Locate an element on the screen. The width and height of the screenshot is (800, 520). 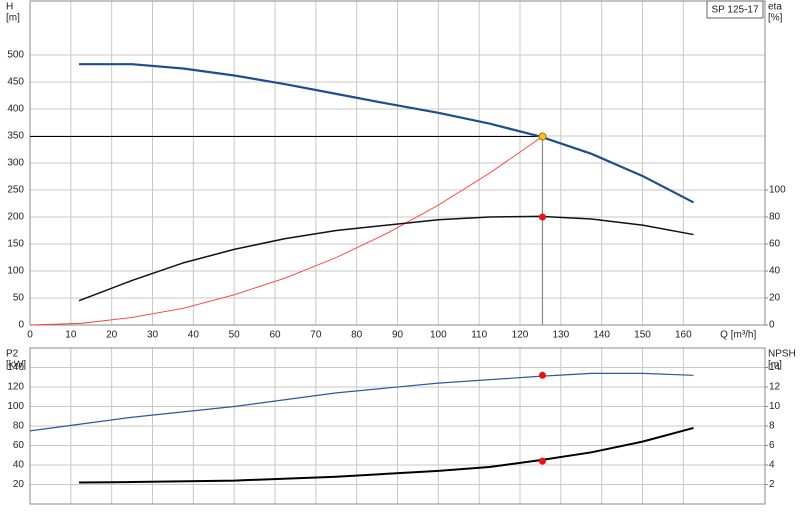
y-axis-label: [kW] is located at coordinates (16, 365).